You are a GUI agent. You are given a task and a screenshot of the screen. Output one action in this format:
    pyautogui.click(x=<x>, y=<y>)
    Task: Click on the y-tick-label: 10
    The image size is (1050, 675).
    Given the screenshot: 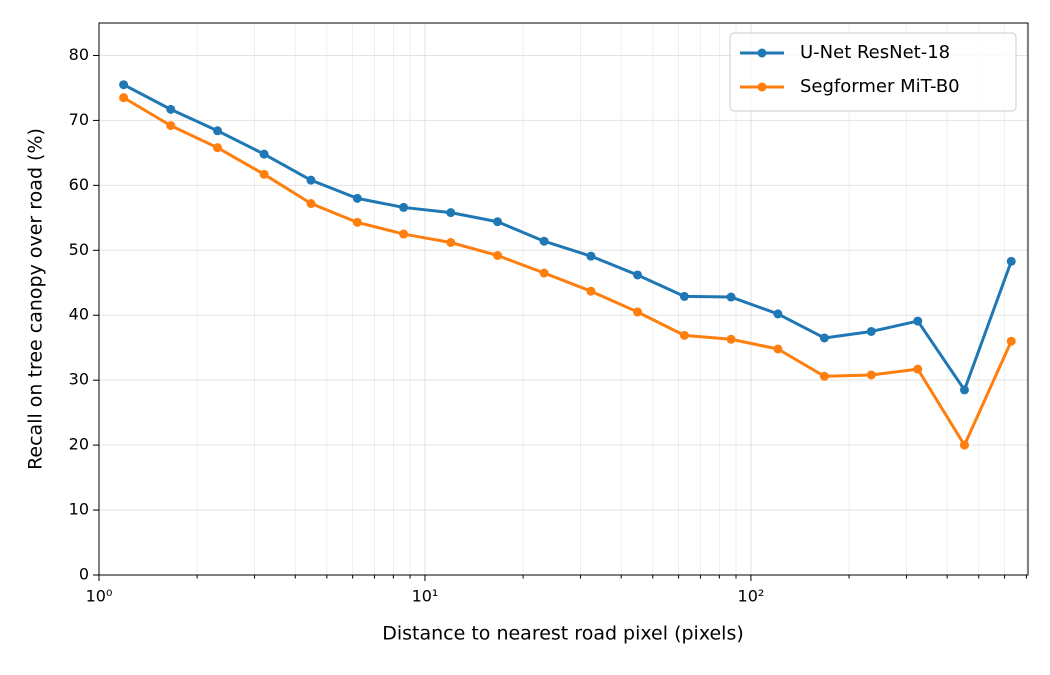 What is the action you would take?
    pyautogui.click(x=79, y=509)
    